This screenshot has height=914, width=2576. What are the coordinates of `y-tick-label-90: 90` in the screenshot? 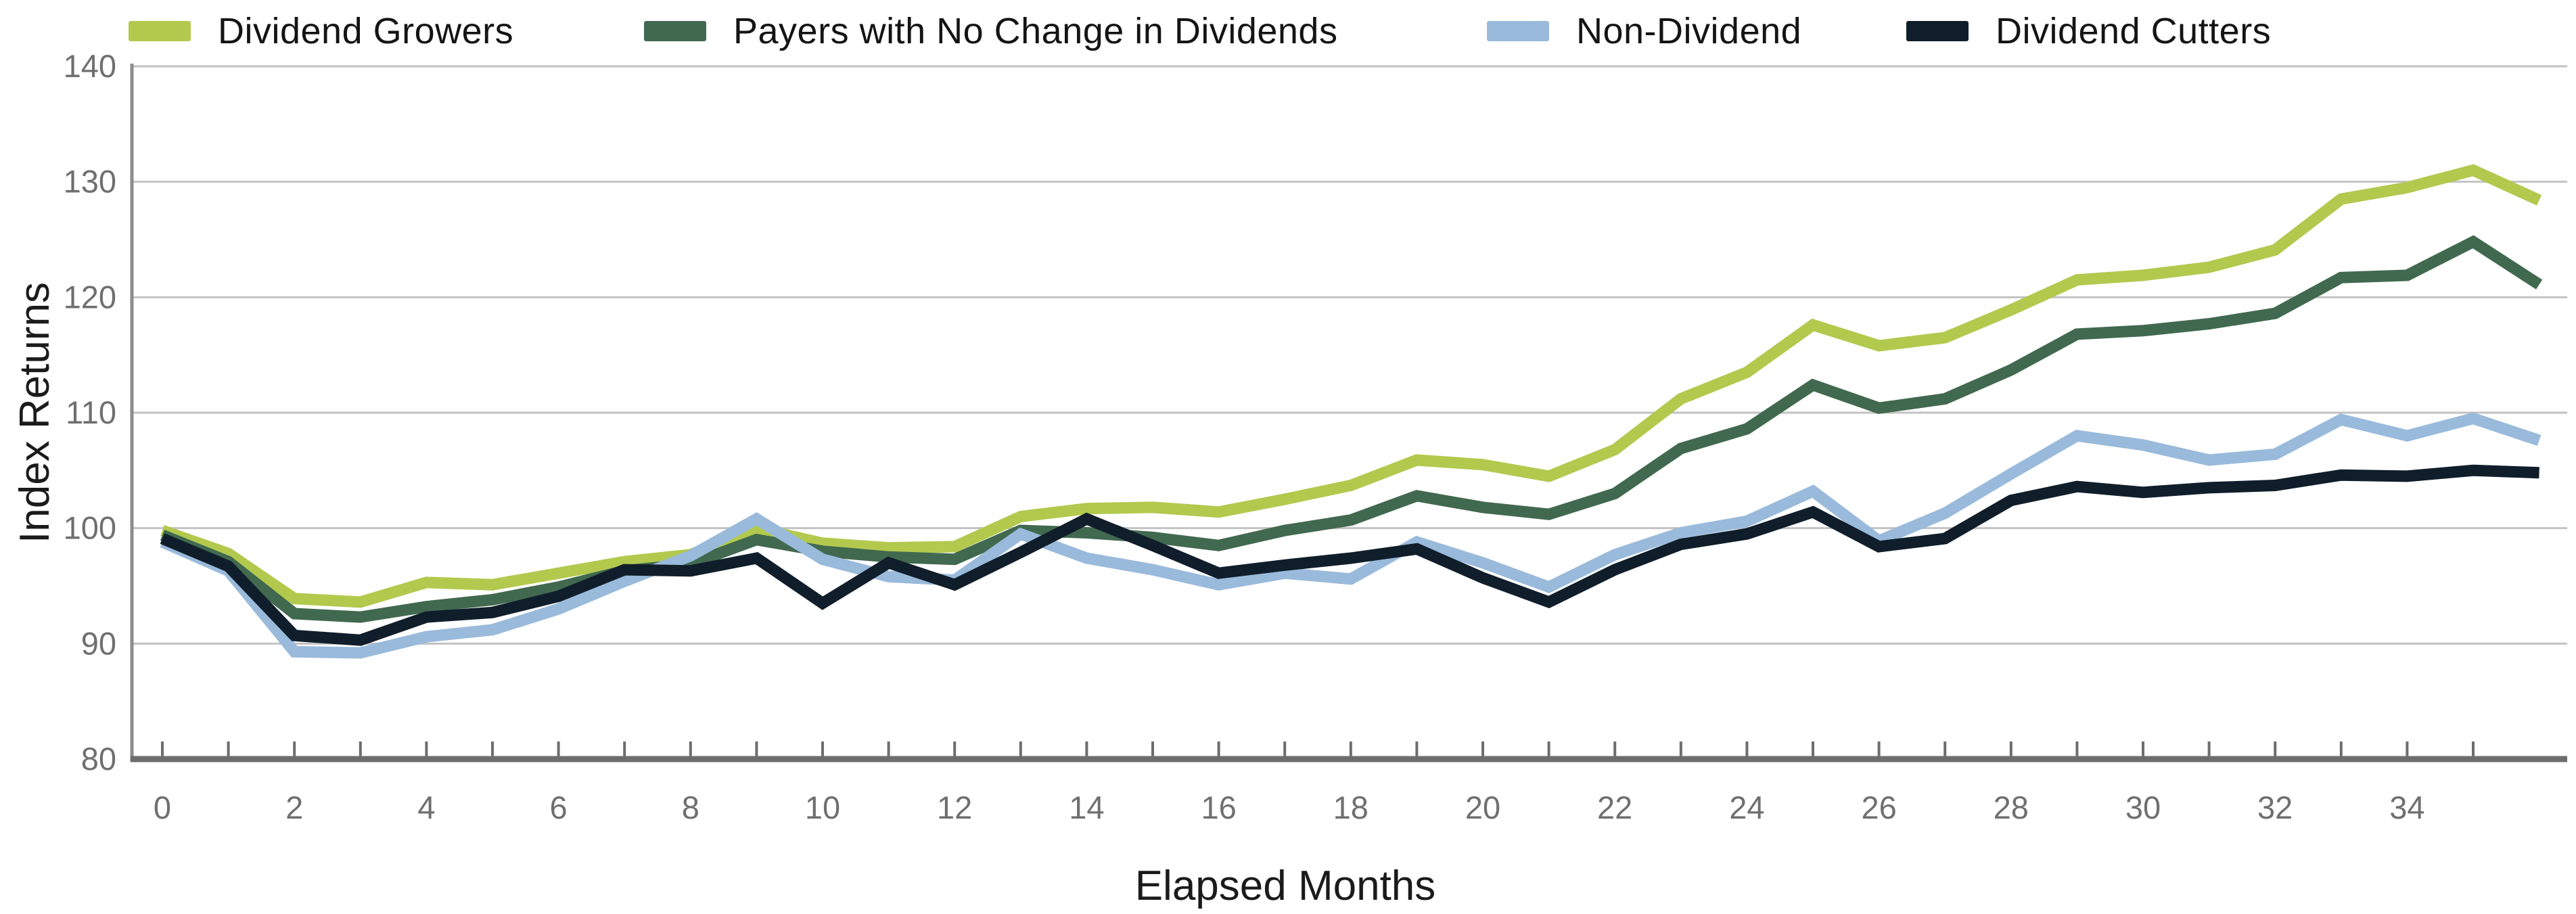 It's located at (98, 643).